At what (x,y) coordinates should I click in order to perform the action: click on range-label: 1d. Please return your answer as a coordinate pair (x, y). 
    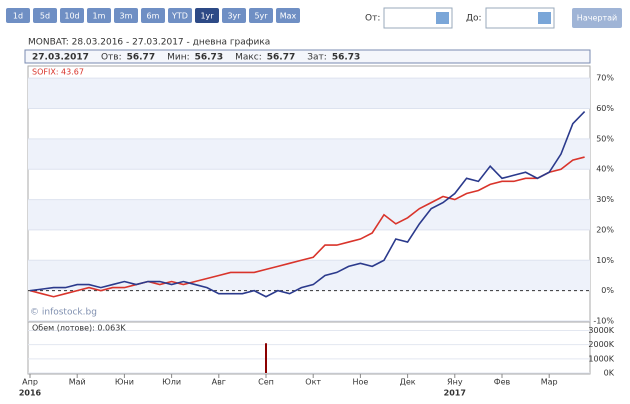
    Looking at the image, I should click on (18, 16).